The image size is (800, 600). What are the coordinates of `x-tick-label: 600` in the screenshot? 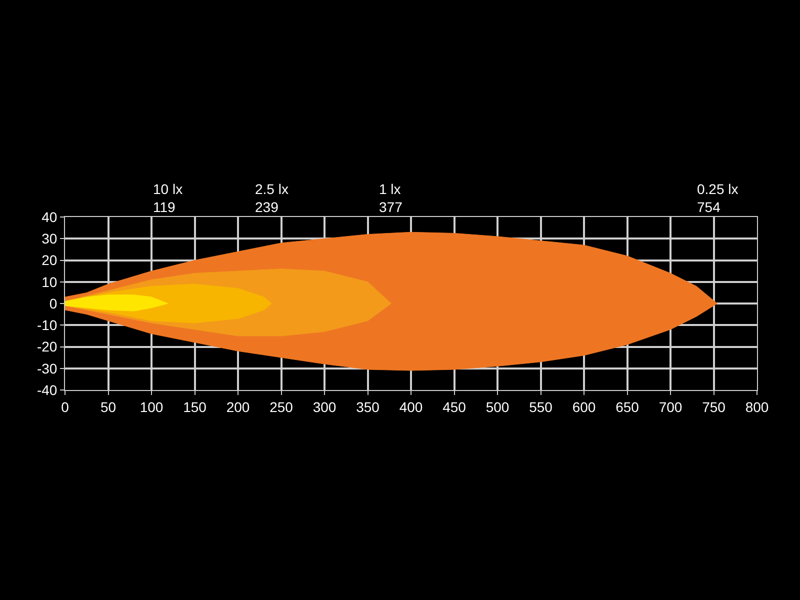 It's located at (584, 406).